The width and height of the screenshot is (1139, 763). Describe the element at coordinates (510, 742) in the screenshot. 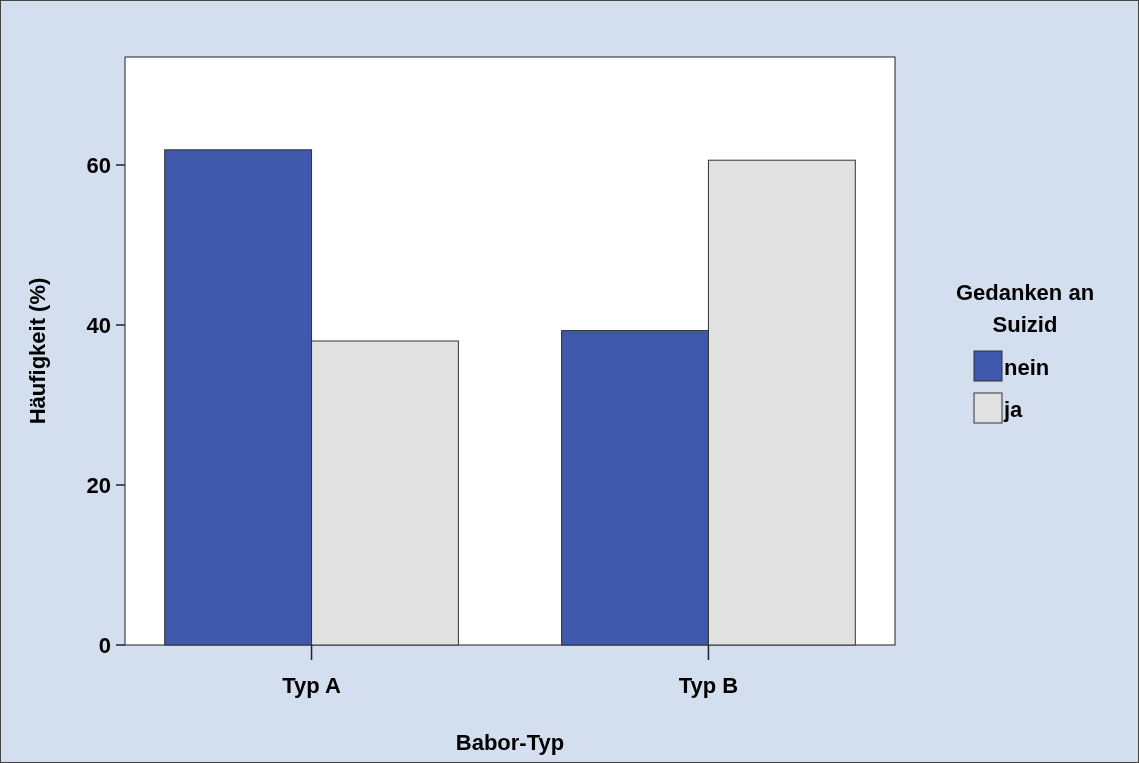

I see `x-axis-title: Babor-Typ` at that location.